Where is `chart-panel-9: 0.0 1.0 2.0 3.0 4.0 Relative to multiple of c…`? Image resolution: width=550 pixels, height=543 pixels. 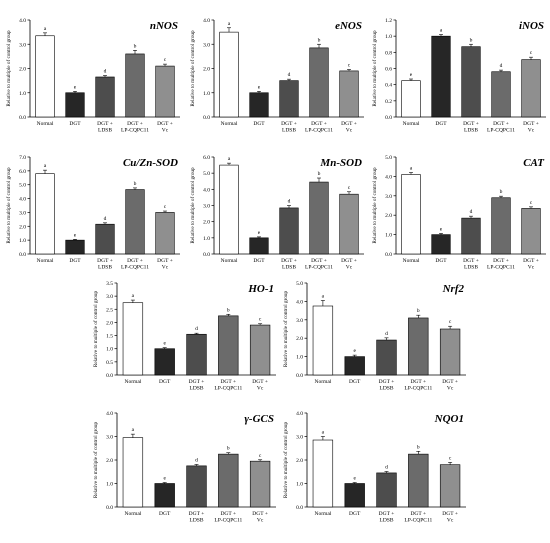 chart-panel-9: 0.0 1.0 2.0 3.0 4.0 Relative to multiple of c… is located at coordinates (184, 467).